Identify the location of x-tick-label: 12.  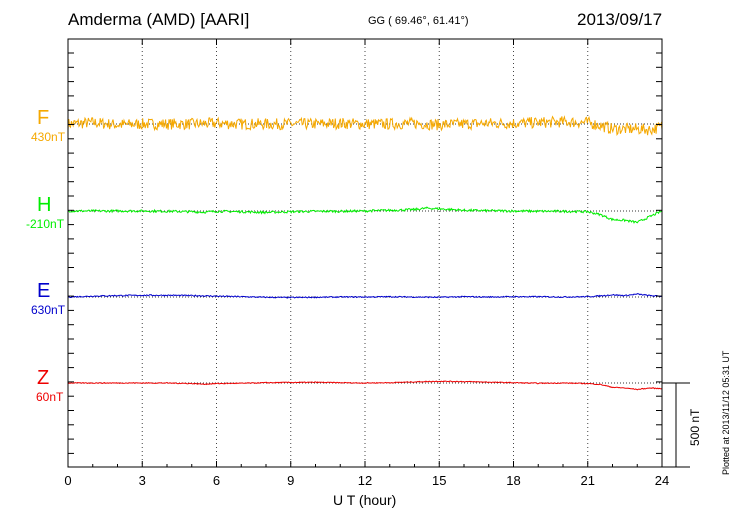
(365, 480).